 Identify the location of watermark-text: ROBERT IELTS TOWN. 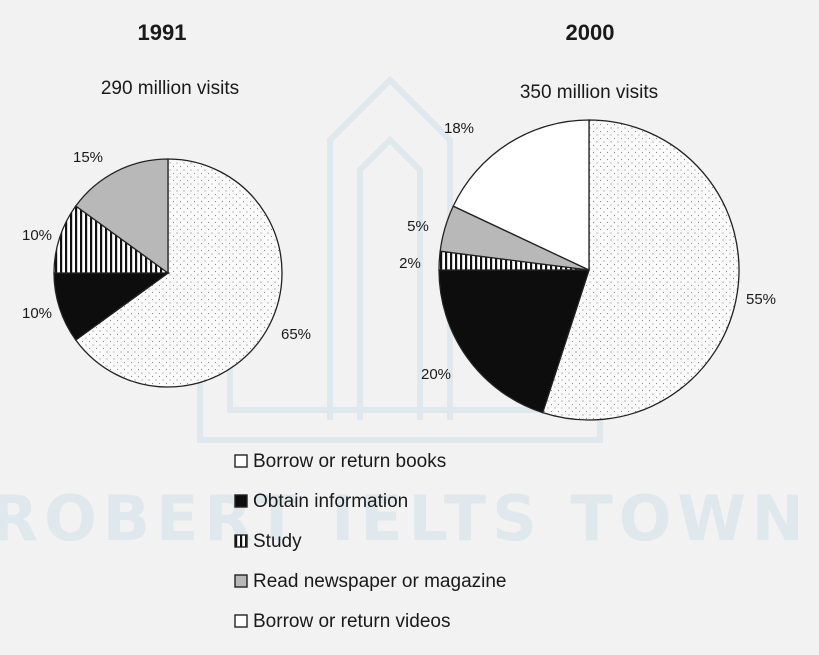
(405, 518).